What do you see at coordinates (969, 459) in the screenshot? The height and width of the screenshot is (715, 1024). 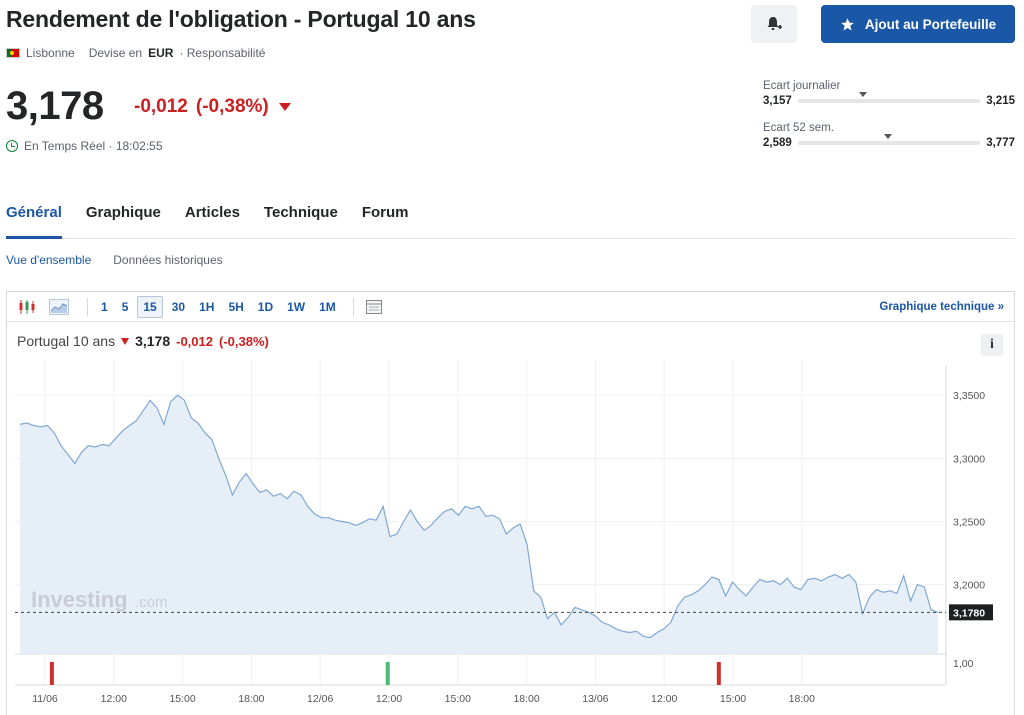 I see `y-tick-label: 3,3000` at bounding box center [969, 459].